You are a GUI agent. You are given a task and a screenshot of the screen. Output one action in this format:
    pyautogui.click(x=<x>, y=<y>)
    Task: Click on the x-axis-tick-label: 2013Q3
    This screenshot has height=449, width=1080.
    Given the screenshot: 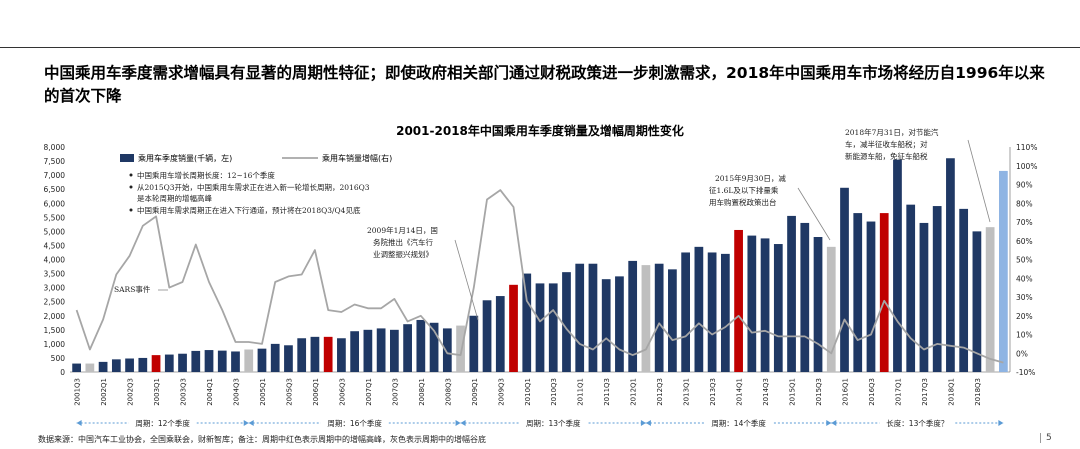 What is the action you would take?
    pyautogui.click(x=713, y=392)
    